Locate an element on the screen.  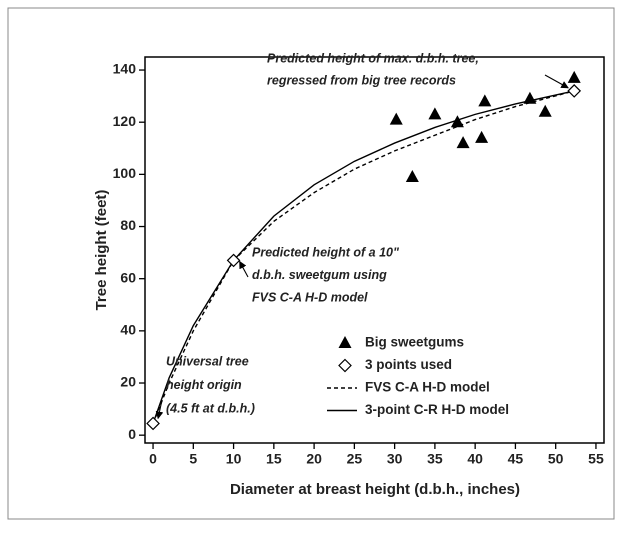
y-tick-label: 140 is located at coordinates (125, 69).